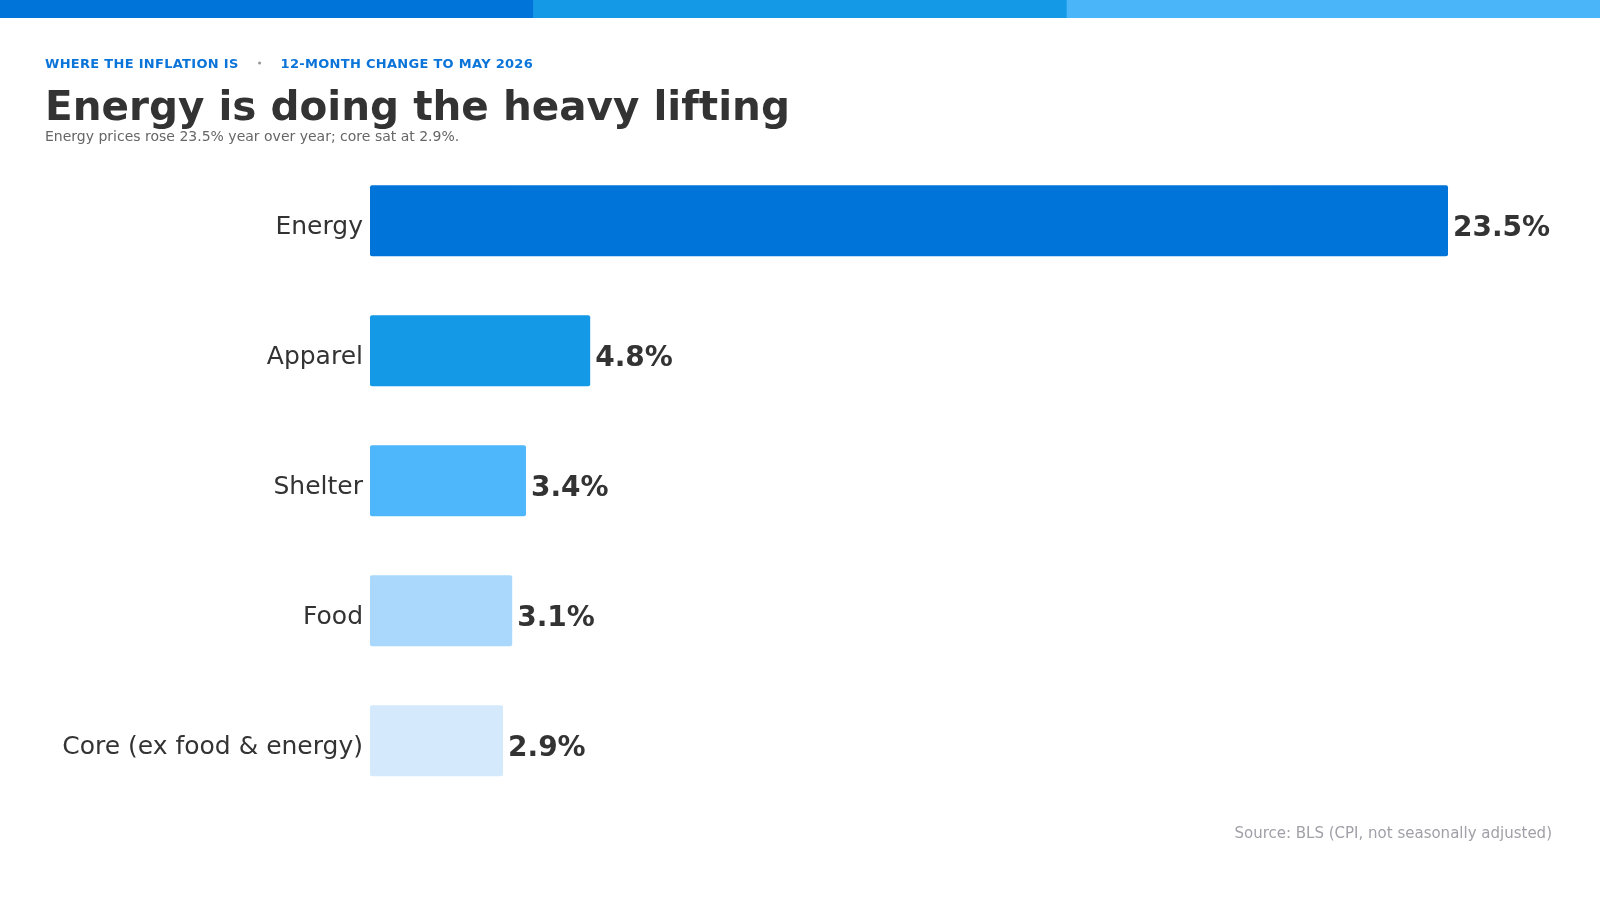  What do you see at coordinates (1393, 833) in the screenshot?
I see `source-note: Source: BLS (CPI, not seasonally adjusted)` at bounding box center [1393, 833].